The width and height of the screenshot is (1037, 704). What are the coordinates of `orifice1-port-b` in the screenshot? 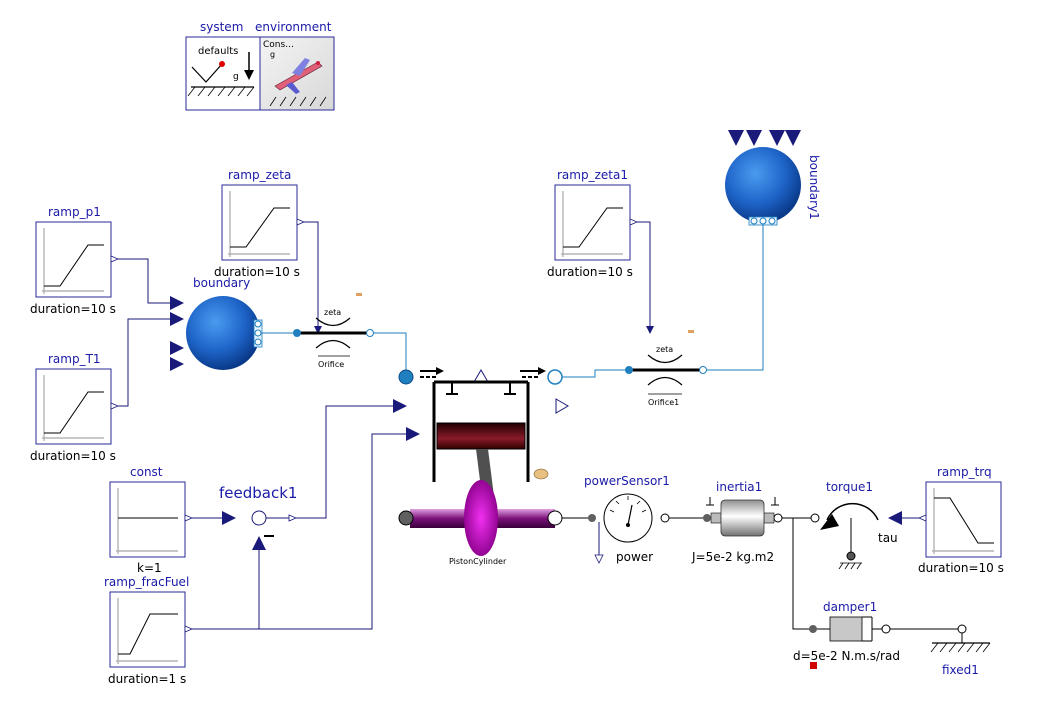 It's located at (703, 370).